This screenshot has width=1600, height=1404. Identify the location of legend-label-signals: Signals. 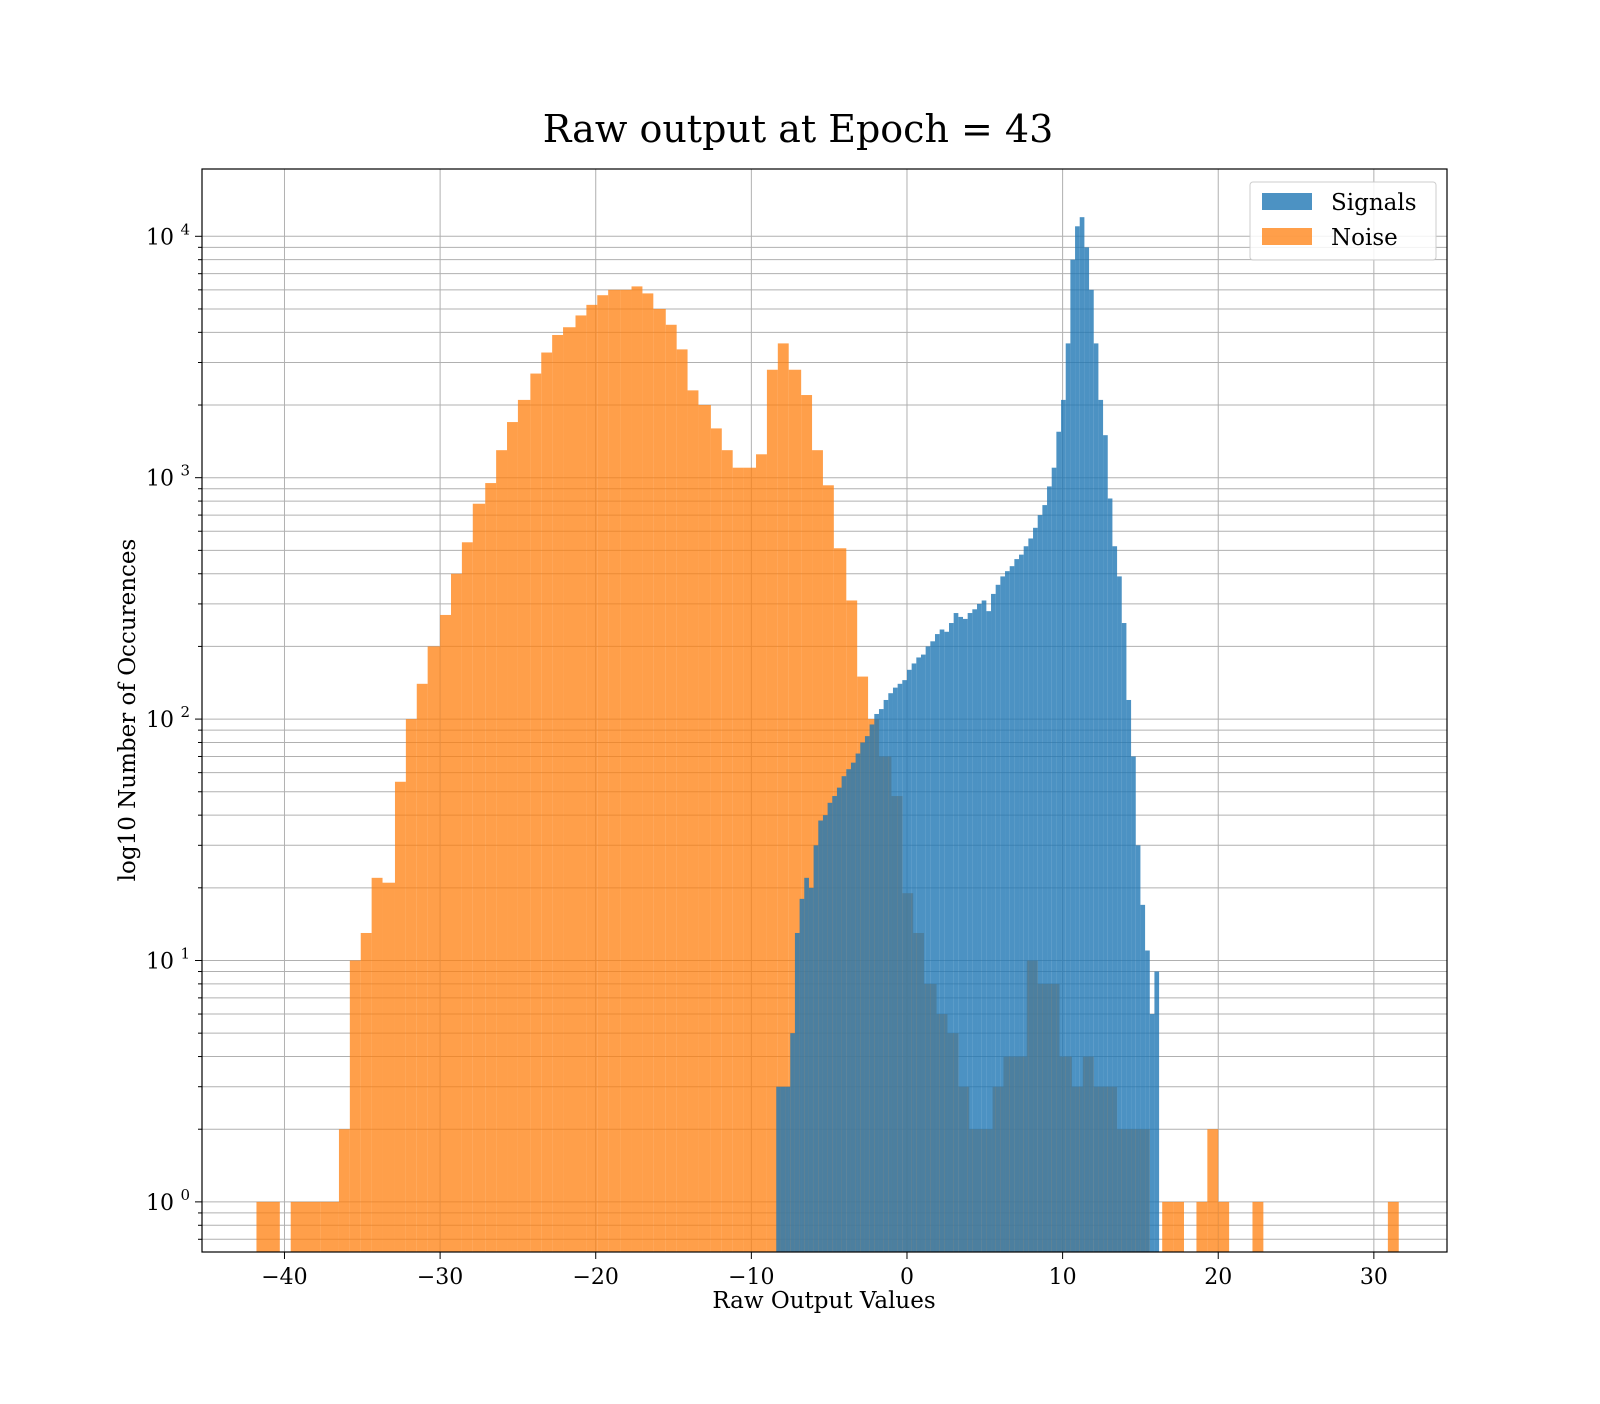
(1374, 203).